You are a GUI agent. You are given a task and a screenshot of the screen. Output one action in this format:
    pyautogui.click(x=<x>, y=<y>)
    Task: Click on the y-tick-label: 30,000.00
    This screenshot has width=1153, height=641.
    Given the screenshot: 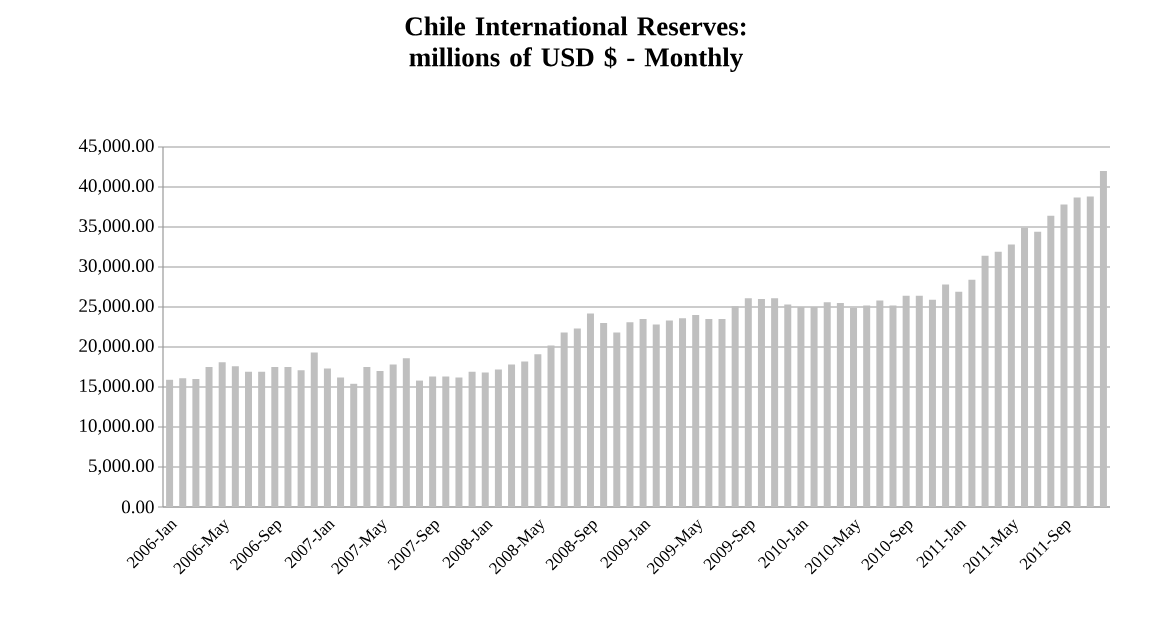 What is the action you would take?
    pyautogui.click(x=116, y=267)
    